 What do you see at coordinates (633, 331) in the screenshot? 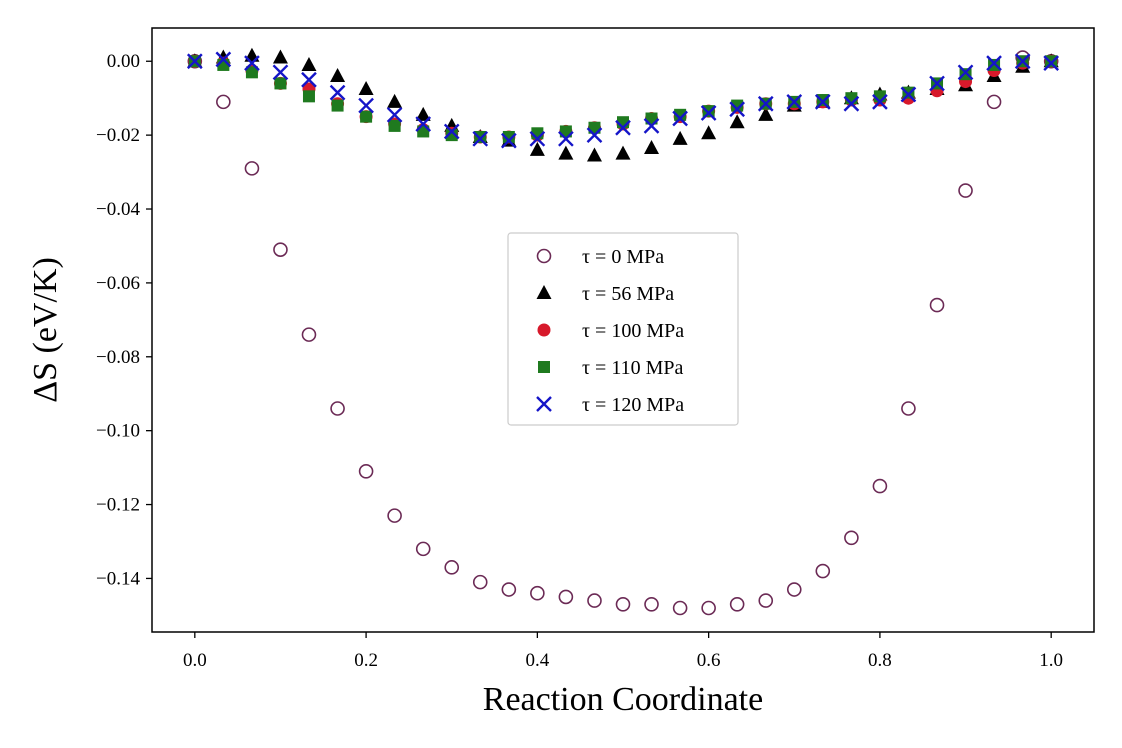
I see `legend-label-2: τ = 100 MPa` at bounding box center [633, 331].